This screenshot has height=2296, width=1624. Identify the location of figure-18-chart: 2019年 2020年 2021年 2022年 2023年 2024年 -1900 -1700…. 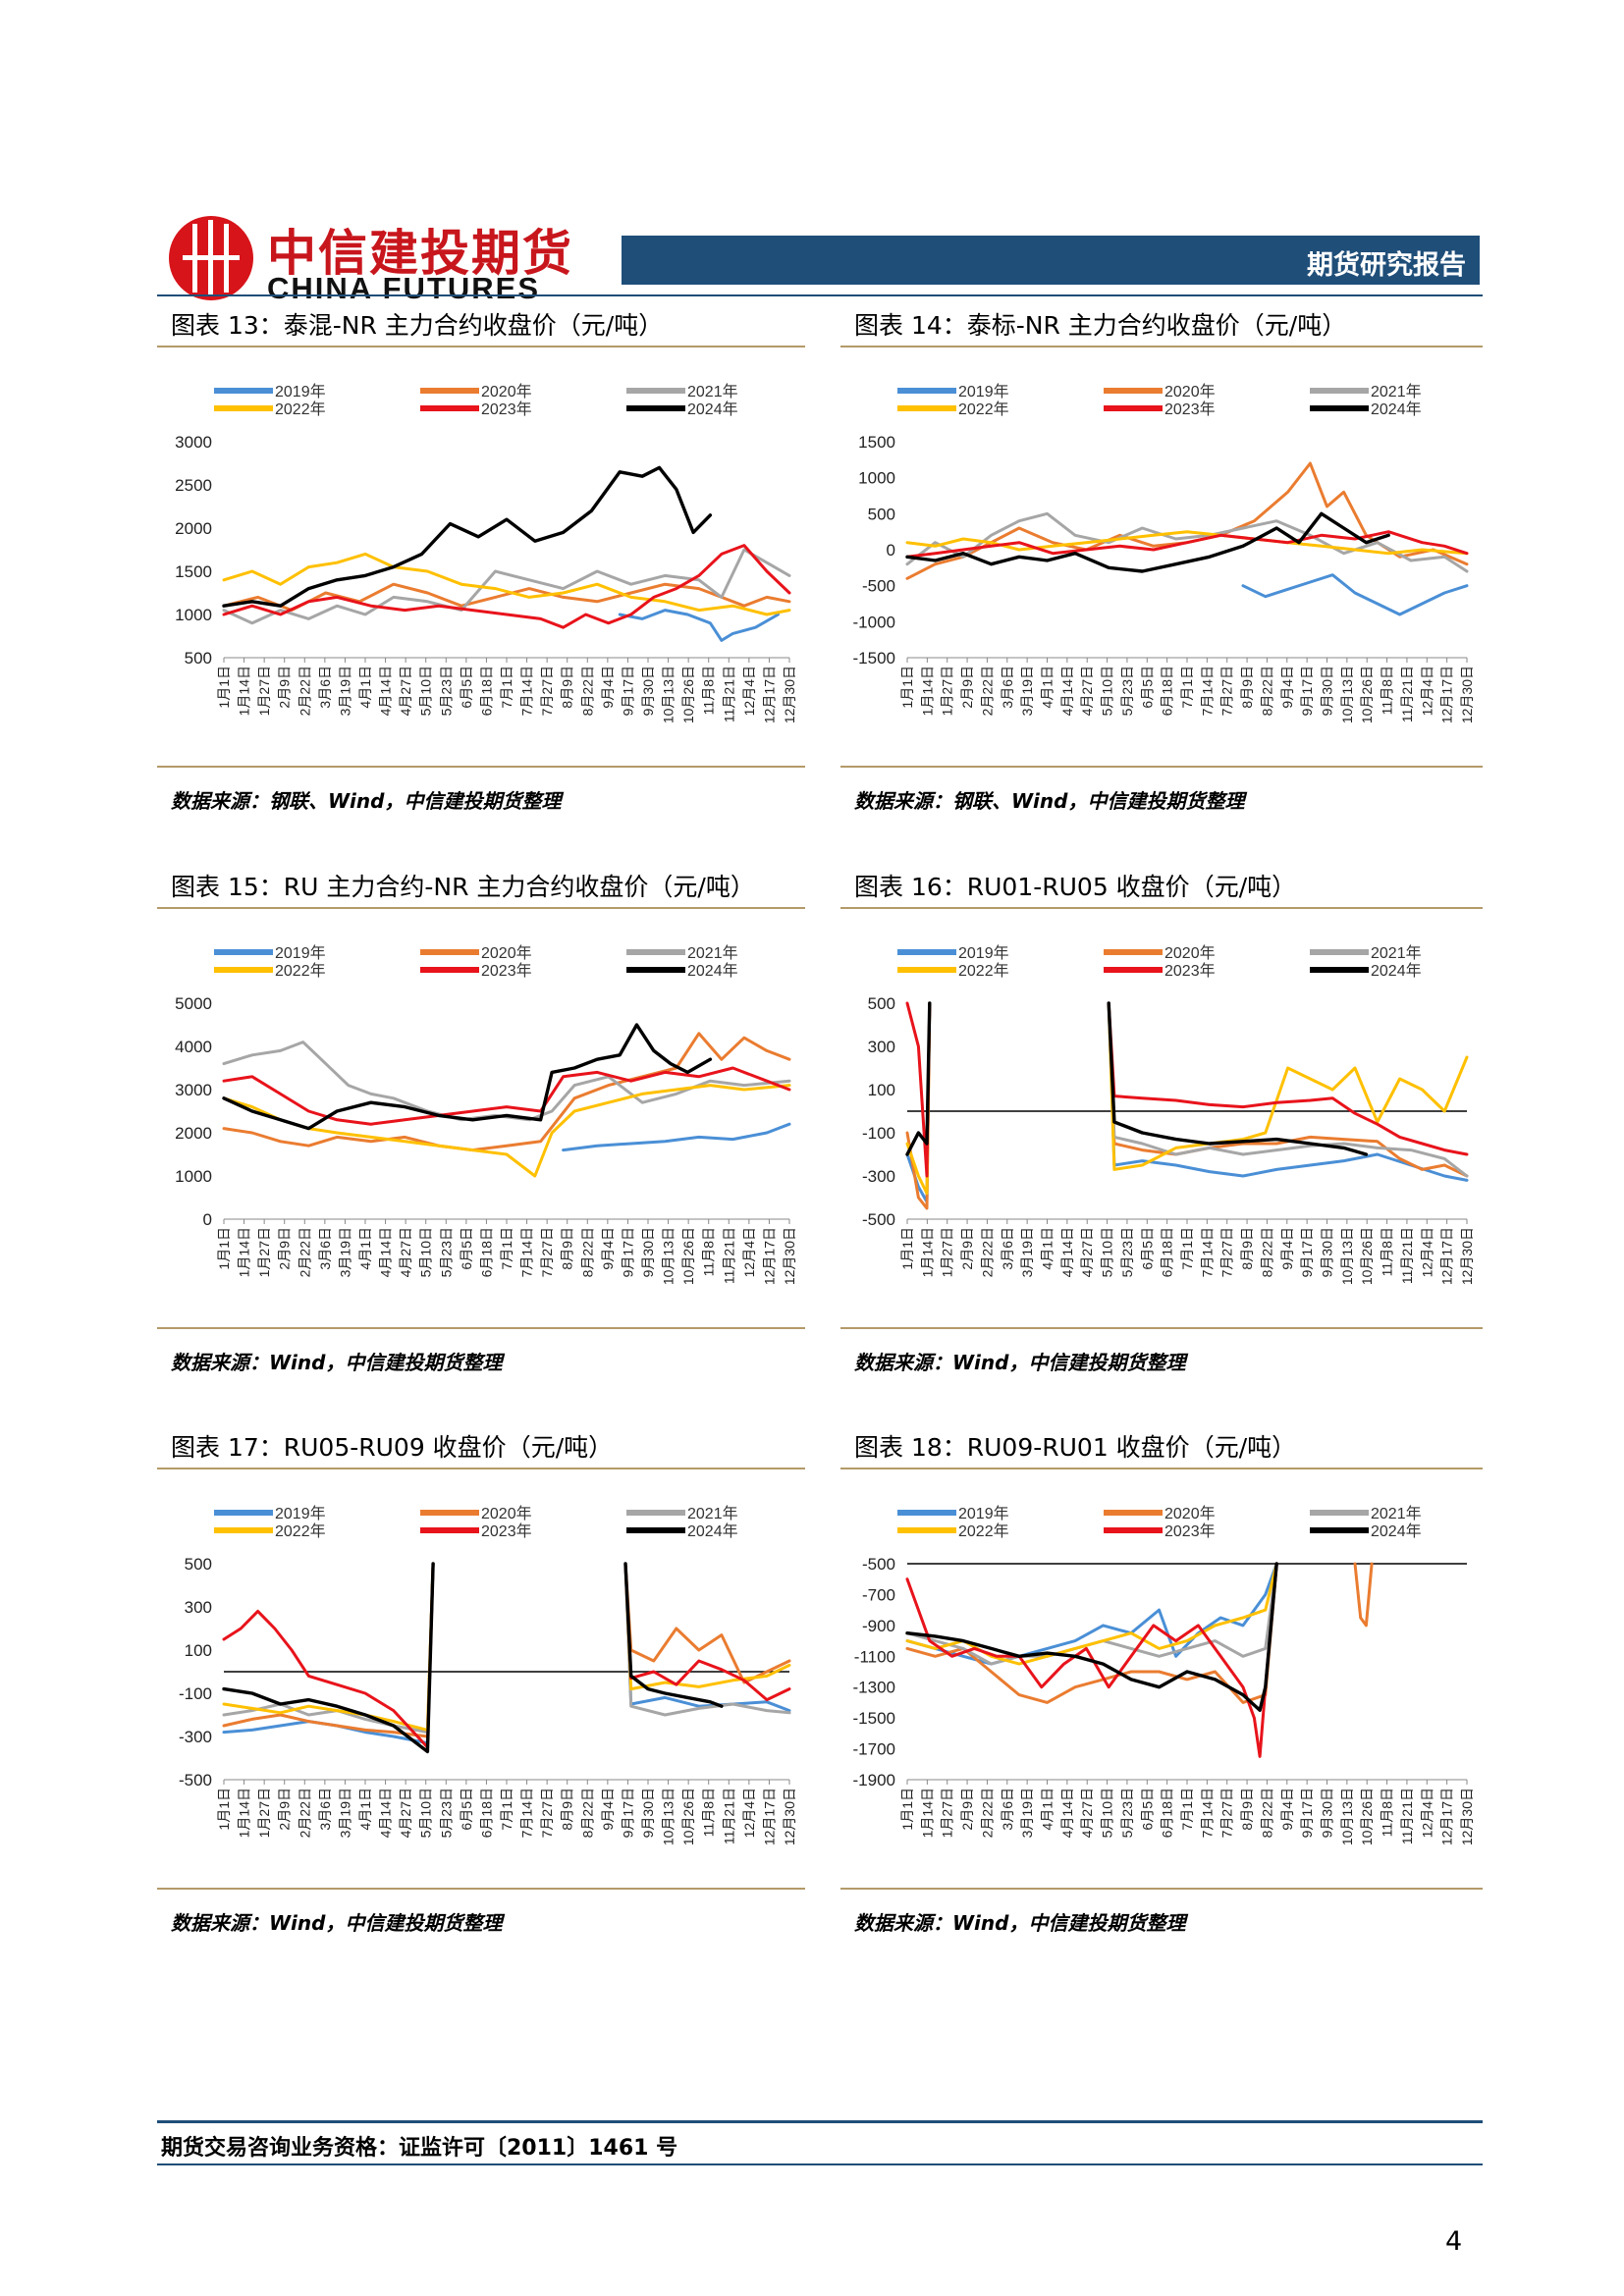
(1164, 1675).